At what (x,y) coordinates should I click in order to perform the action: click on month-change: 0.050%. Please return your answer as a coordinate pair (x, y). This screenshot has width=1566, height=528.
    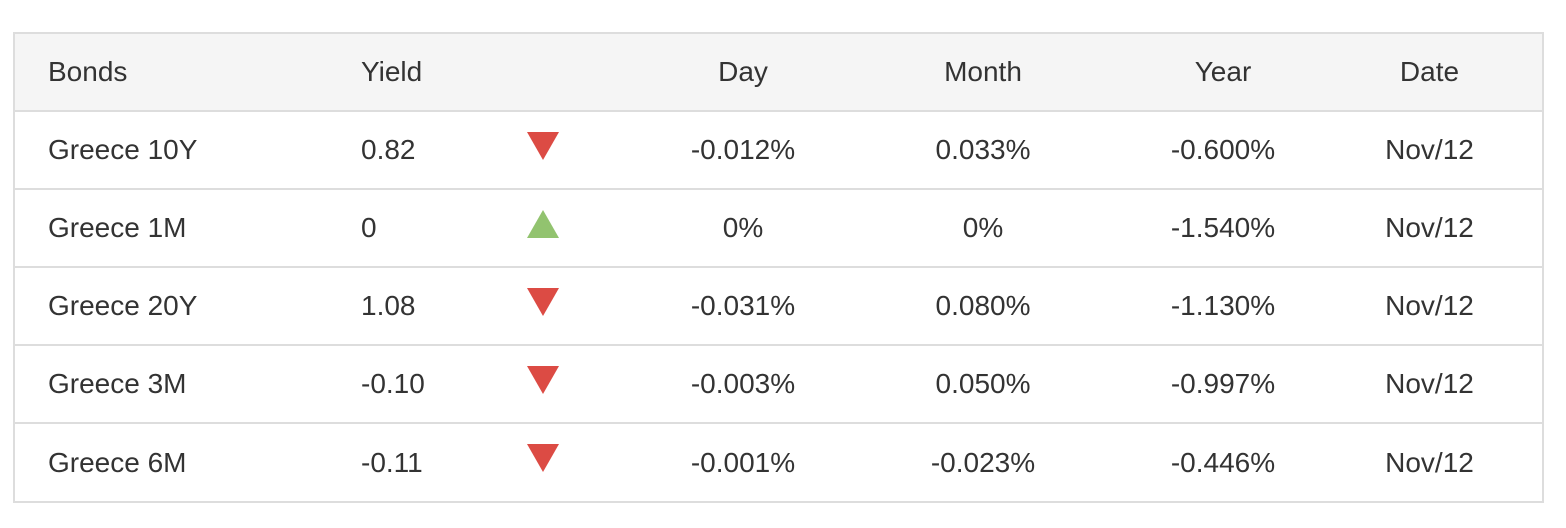
    Looking at the image, I should click on (983, 383).